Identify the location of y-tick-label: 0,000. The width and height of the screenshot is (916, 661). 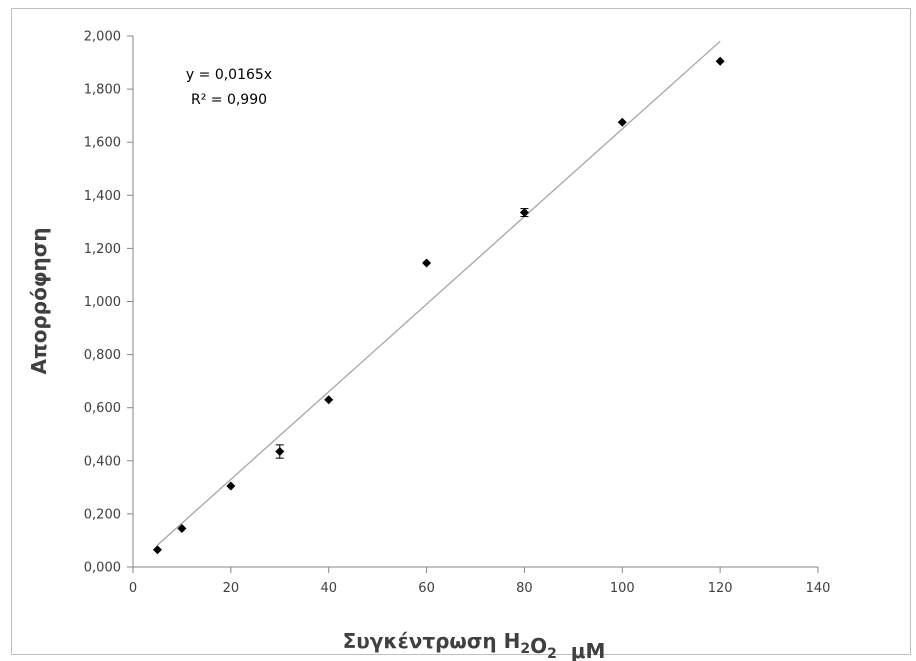
(102, 568).